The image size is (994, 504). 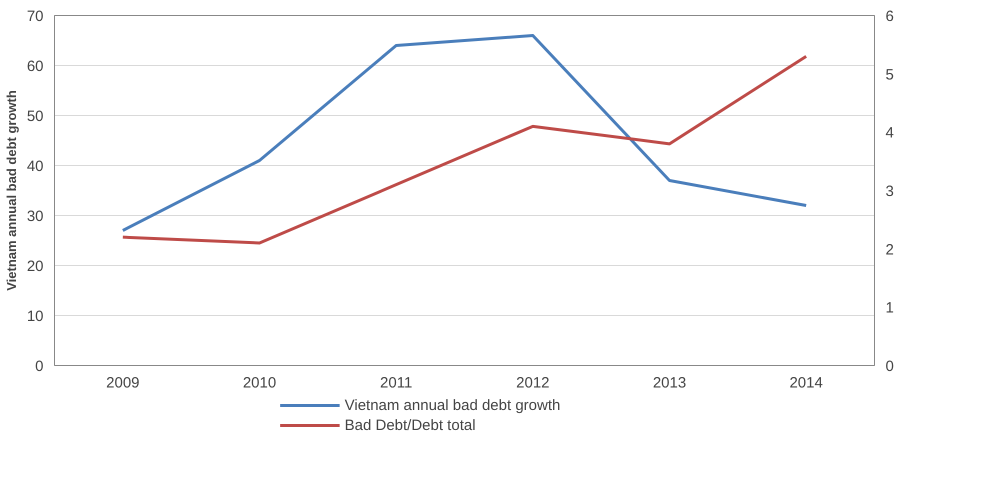 What do you see at coordinates (890, 16) in the screenshot?
I see `y2-tick-label: 6` at bounding box center [890, 16].